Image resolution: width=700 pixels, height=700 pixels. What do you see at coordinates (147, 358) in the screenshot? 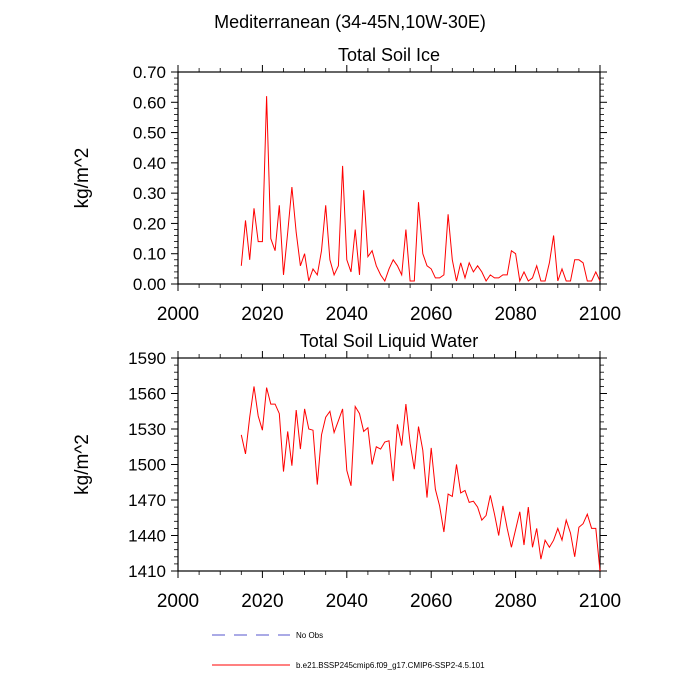
I see `y-tick-label: 1590` at bounding box center [147, 358].